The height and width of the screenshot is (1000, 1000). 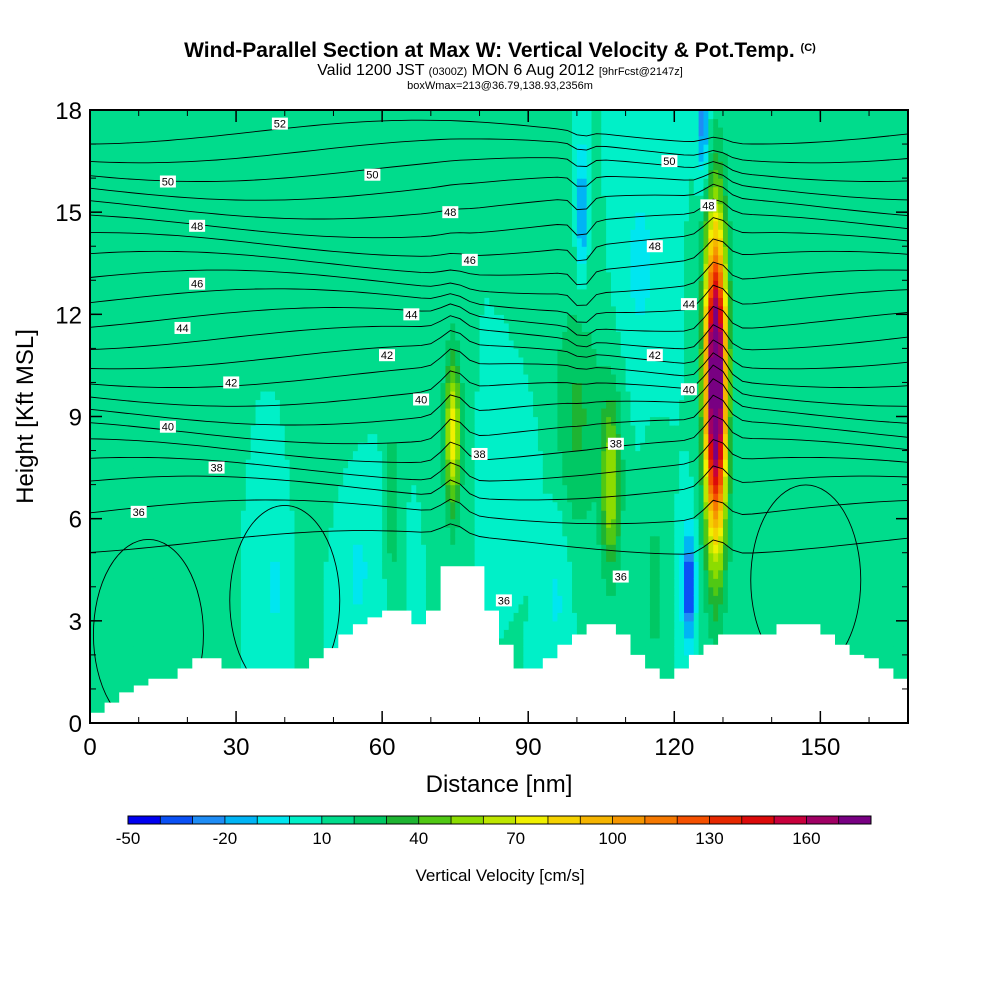 I want to click on x-tick-label: 60, so click(x=382, y=747).